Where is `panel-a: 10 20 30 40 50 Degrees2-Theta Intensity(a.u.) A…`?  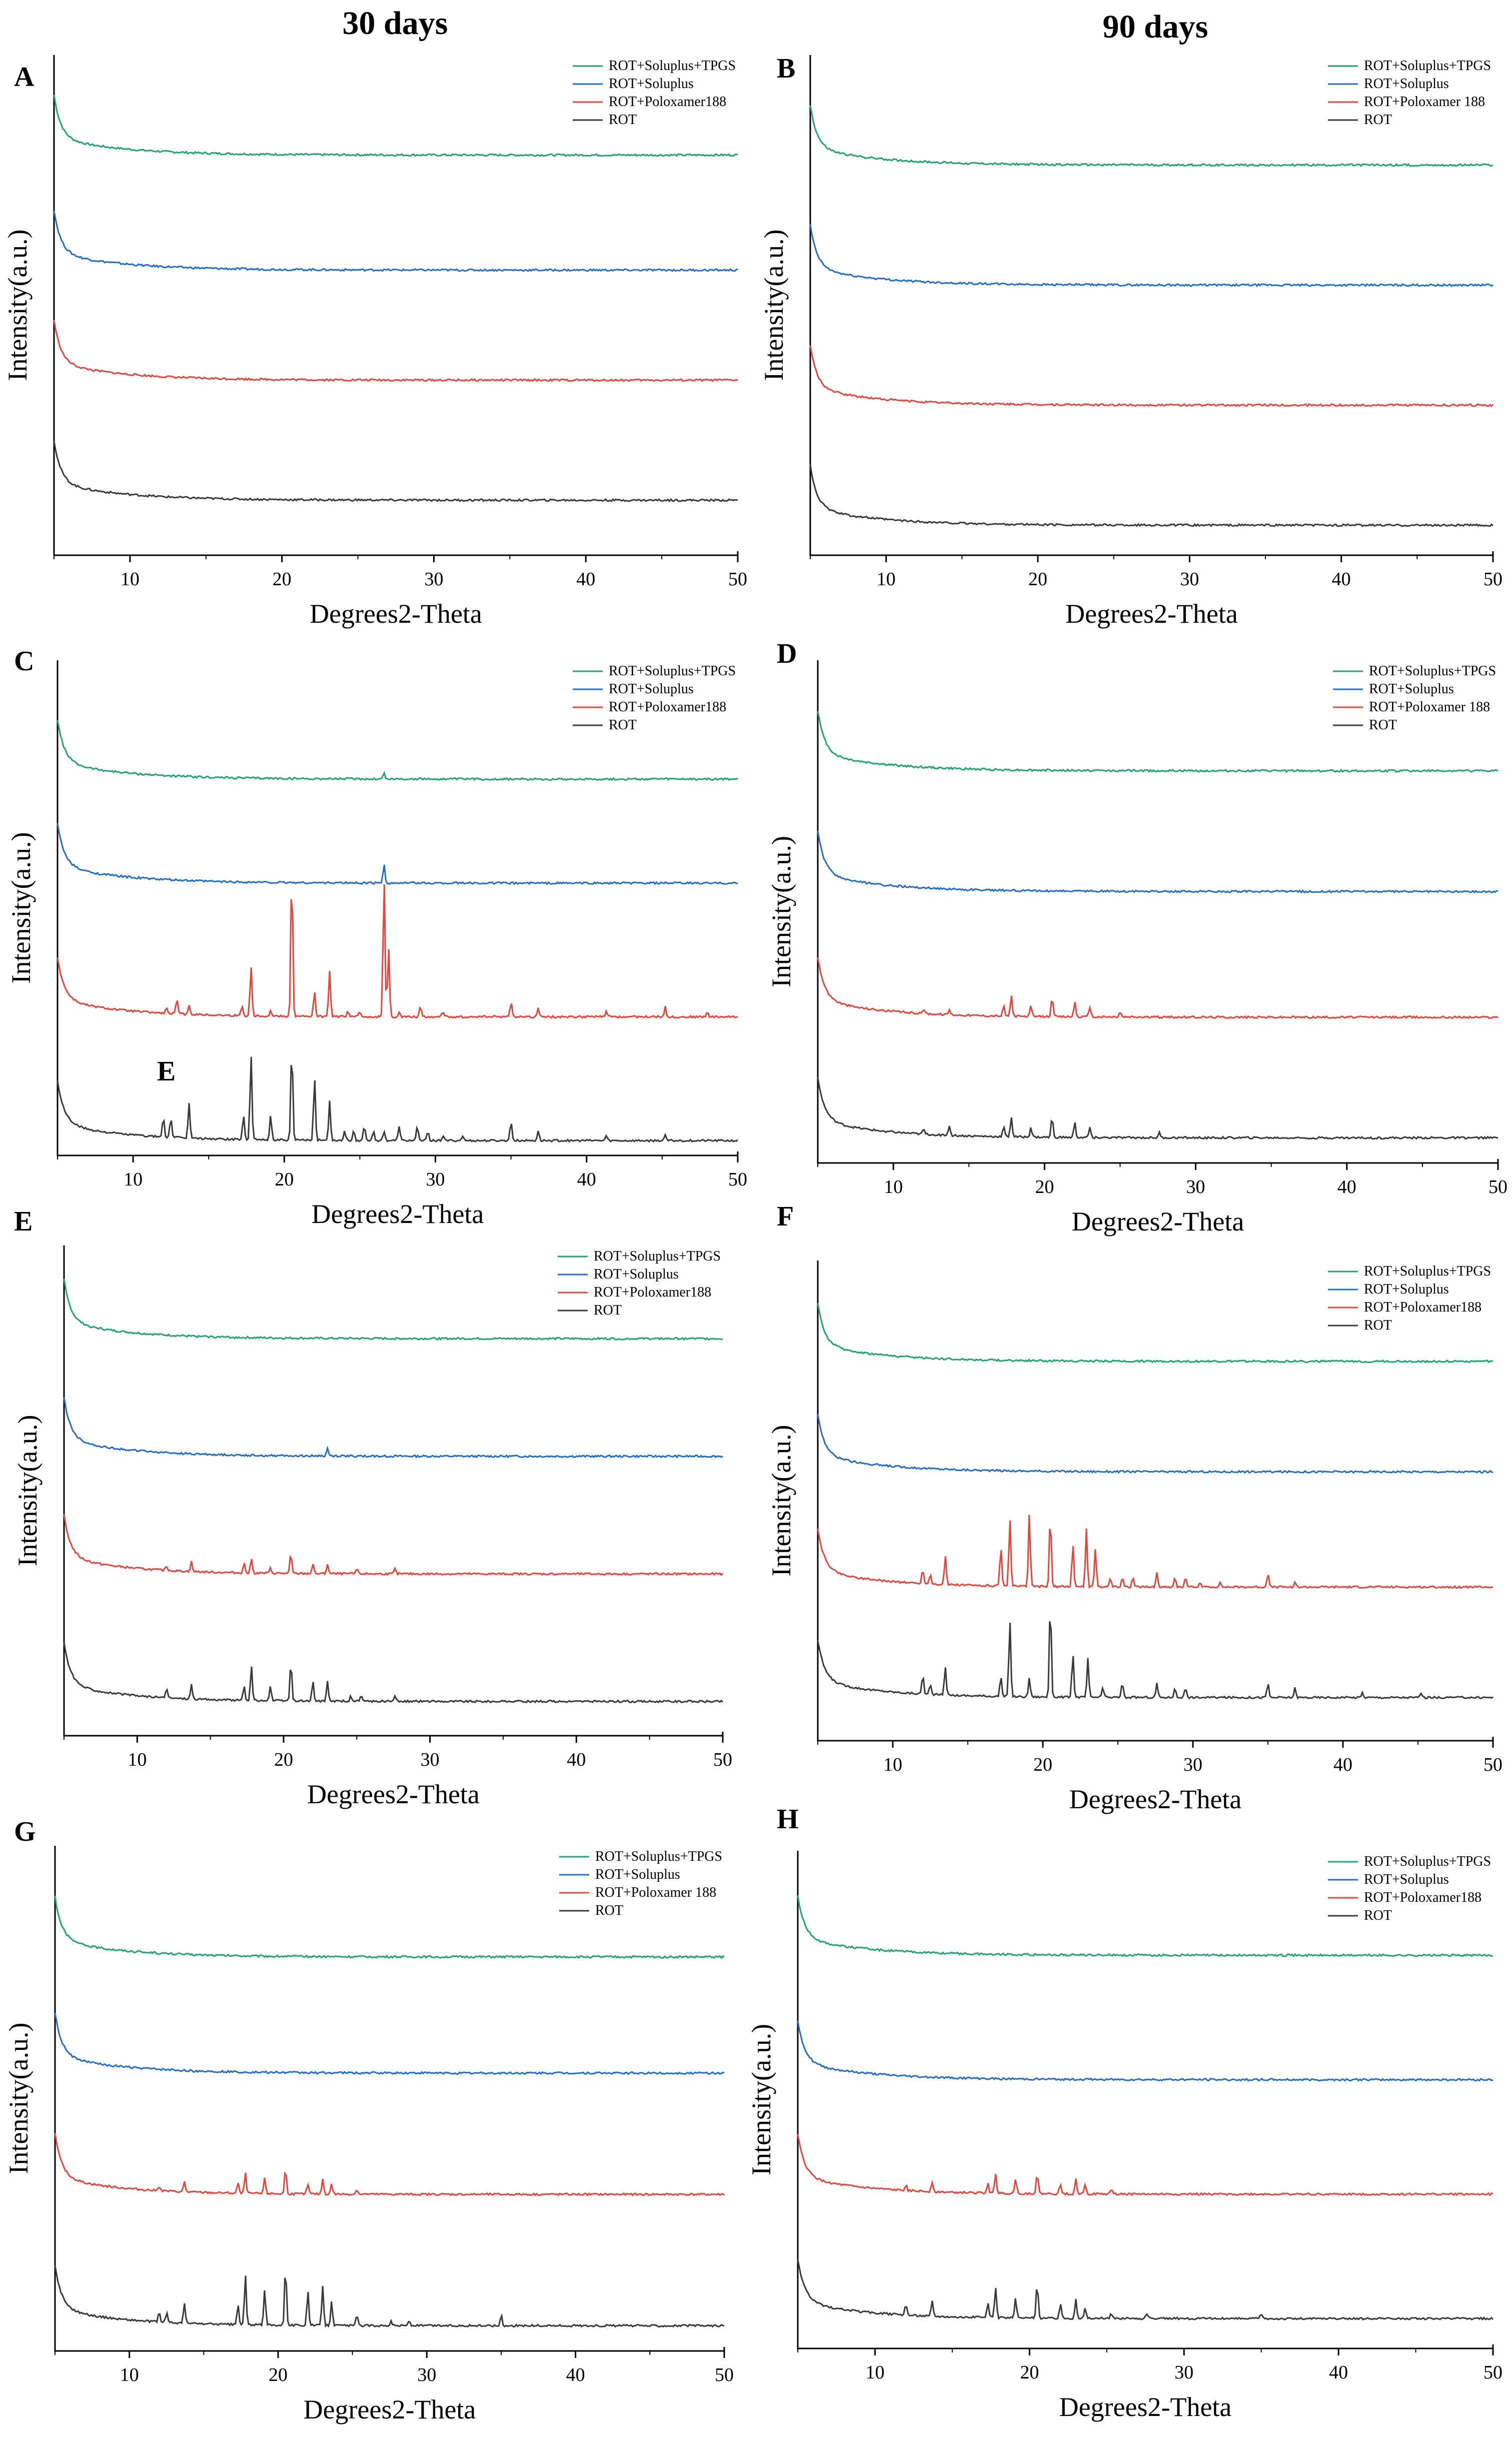 panel-a: 10 20 30 40 50 Degrees2-Theta Intensity(a.u.) A… is located at coordinates (375, 342).